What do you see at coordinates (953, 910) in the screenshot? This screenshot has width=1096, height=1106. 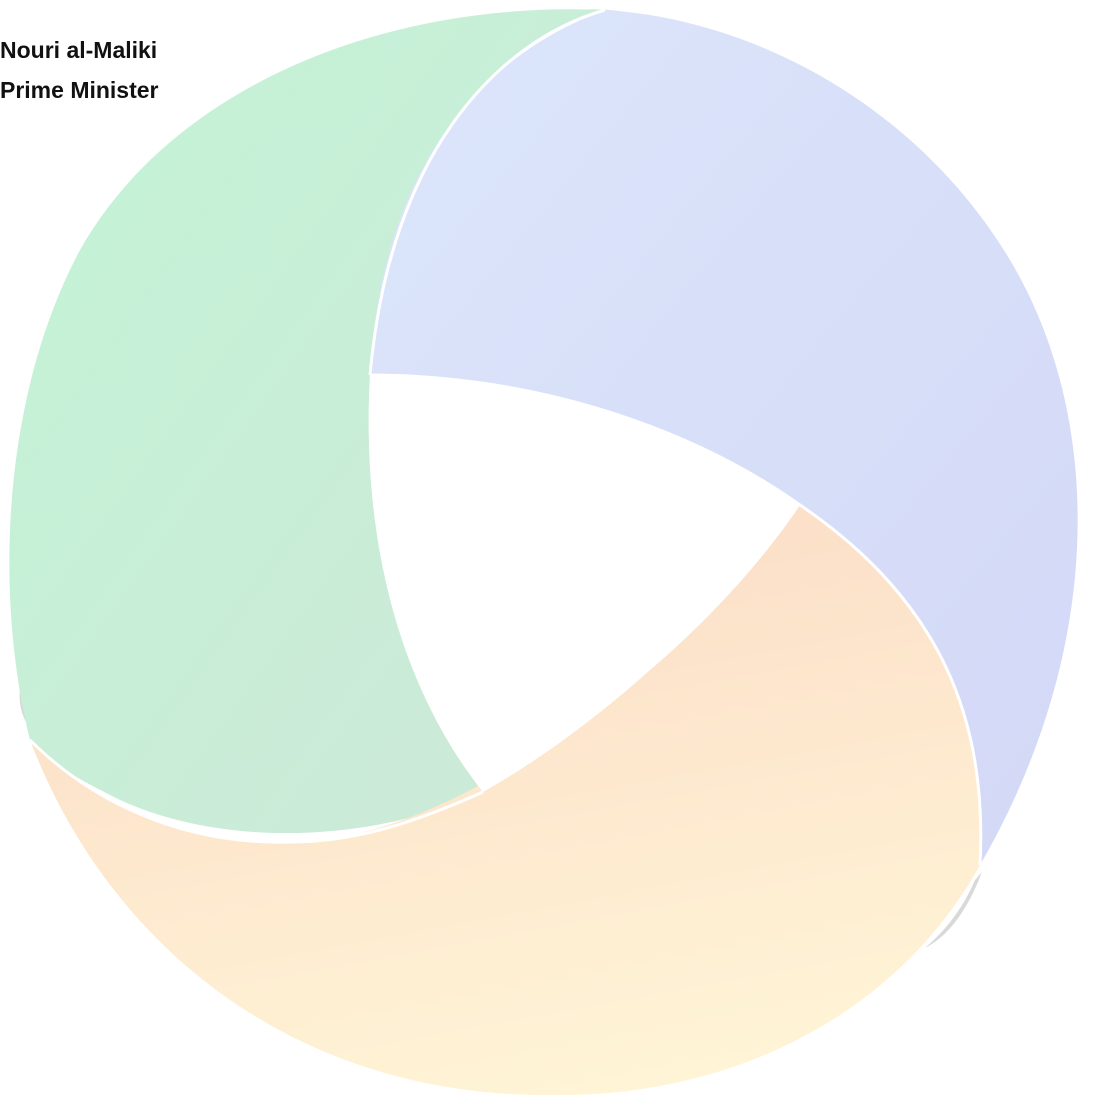 I see `ring-shadow-right` at bounding box center [953, 910].